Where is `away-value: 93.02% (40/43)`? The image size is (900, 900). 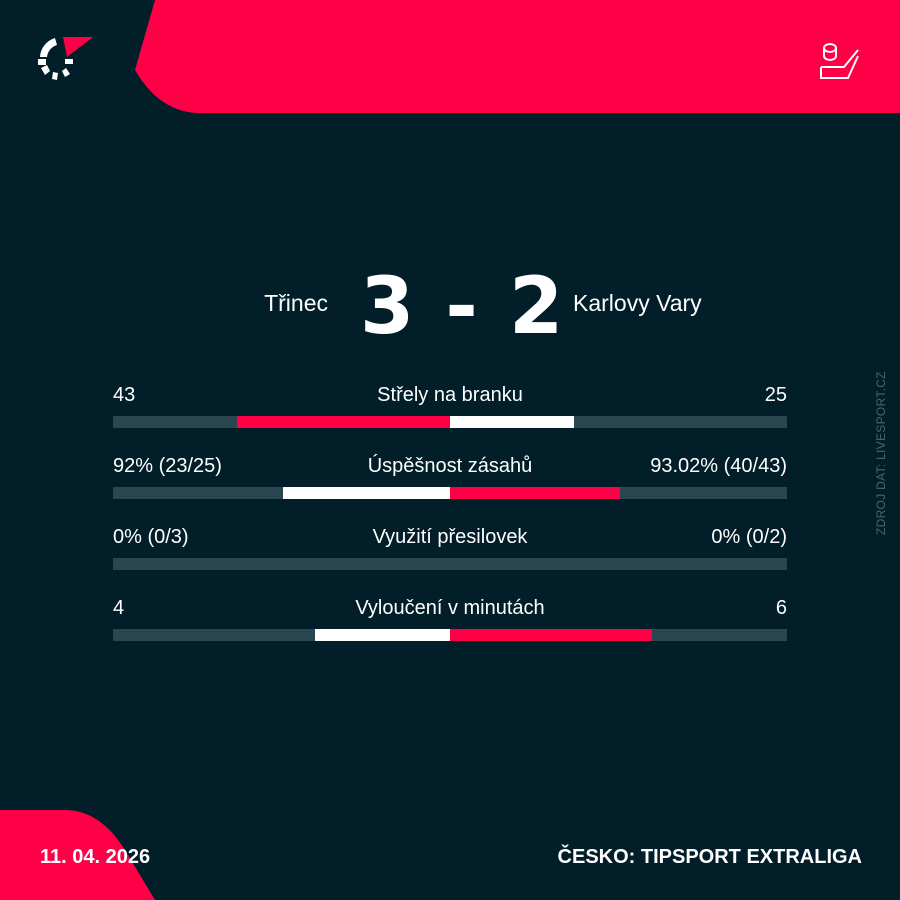
away-value: 93.02% (40/43) is located at coordinates (718, 466).